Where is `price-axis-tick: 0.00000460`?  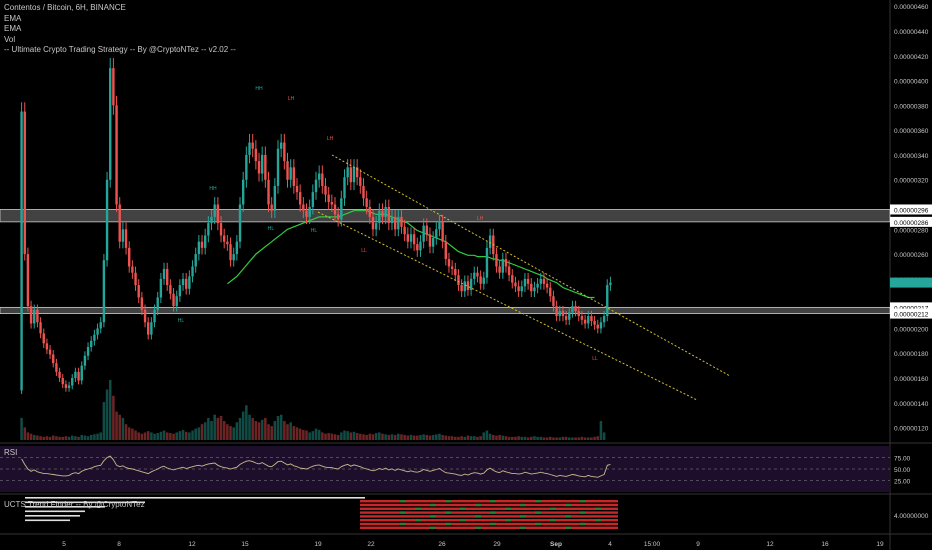 price-axis-tick: 0.00000460 is located at coordinates (911, 7).